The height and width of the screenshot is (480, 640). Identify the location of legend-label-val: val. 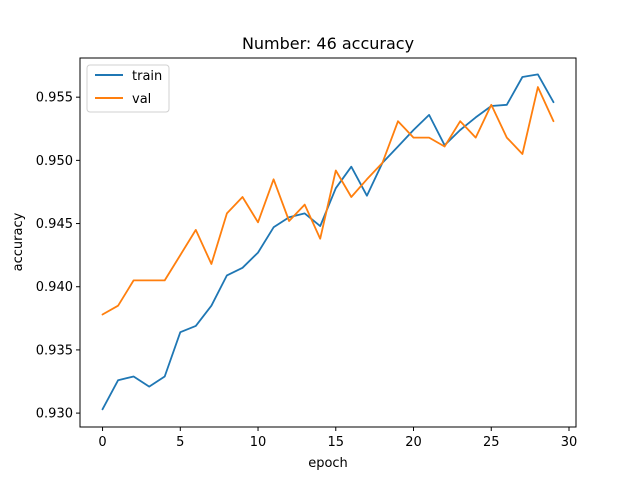
(141, 99).